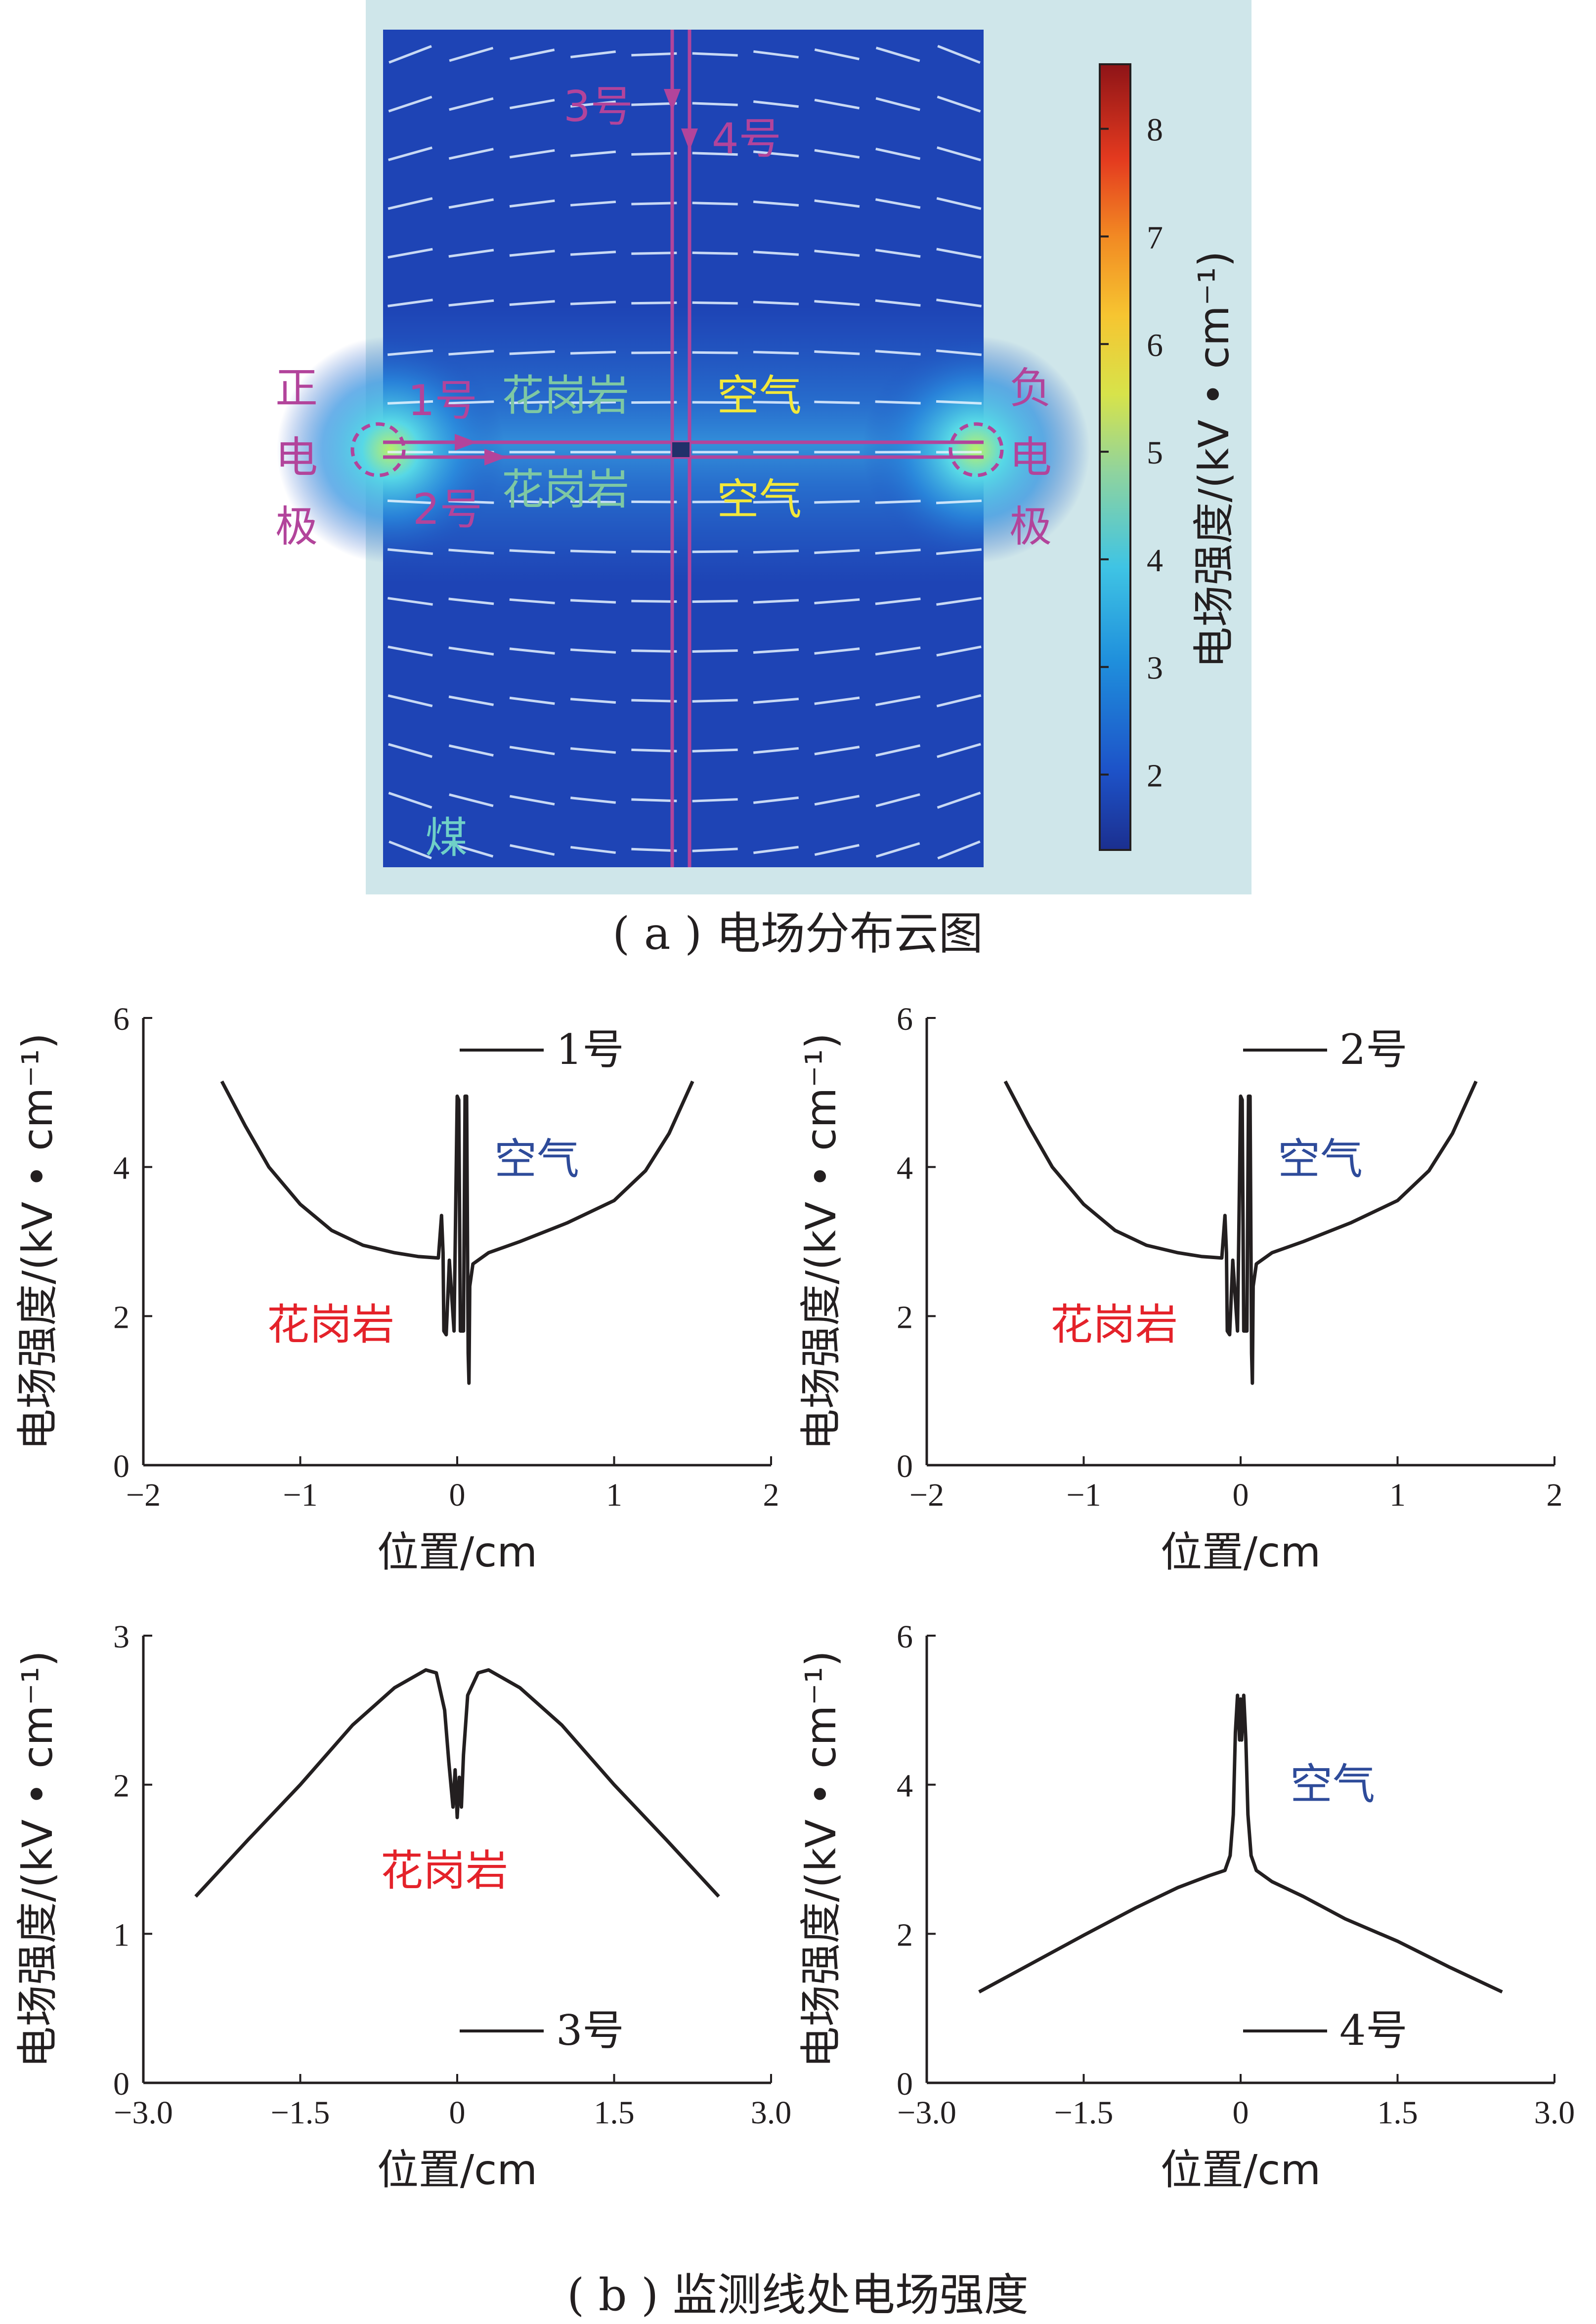 This screenshot has width=1596, height=2324. I want to click on line1-label: 1号, so click(443, 401).